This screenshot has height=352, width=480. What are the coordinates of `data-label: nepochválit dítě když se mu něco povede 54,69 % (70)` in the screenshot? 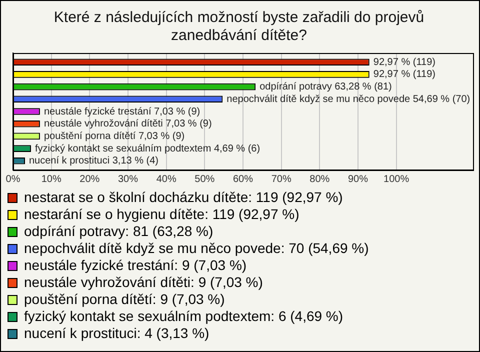 It's located at (348, 99).